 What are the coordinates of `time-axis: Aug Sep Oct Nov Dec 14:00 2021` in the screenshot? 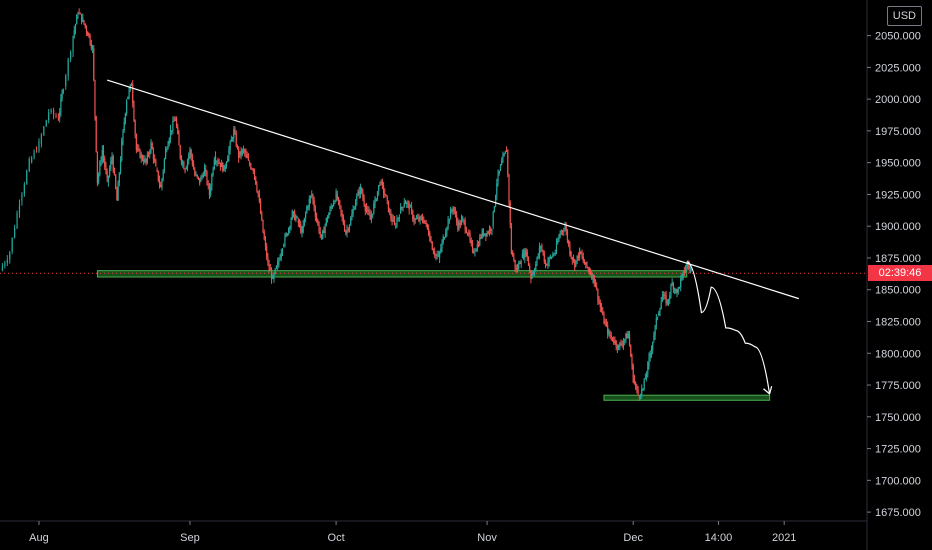 It's located at (412, 532).